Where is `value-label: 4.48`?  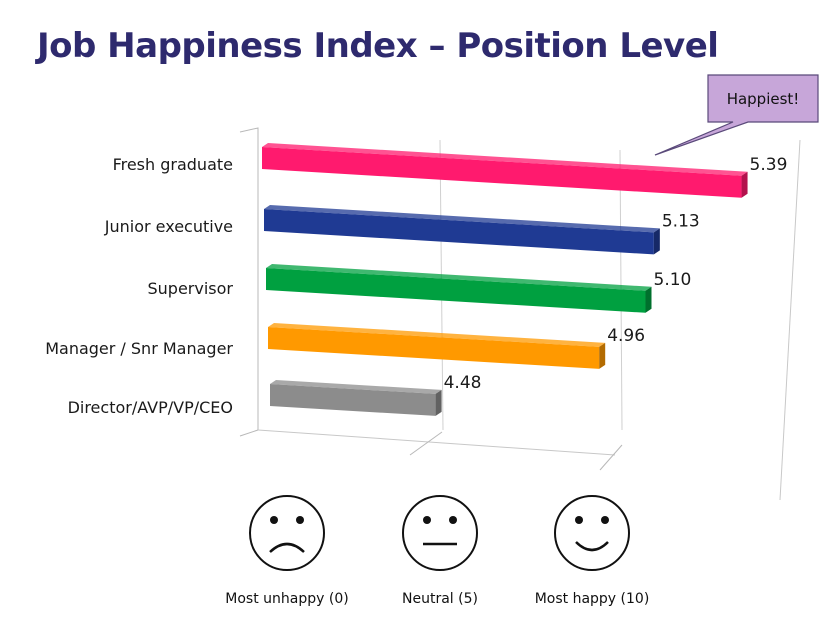 value-label: 4.48 is located at coordinates (463, 383).